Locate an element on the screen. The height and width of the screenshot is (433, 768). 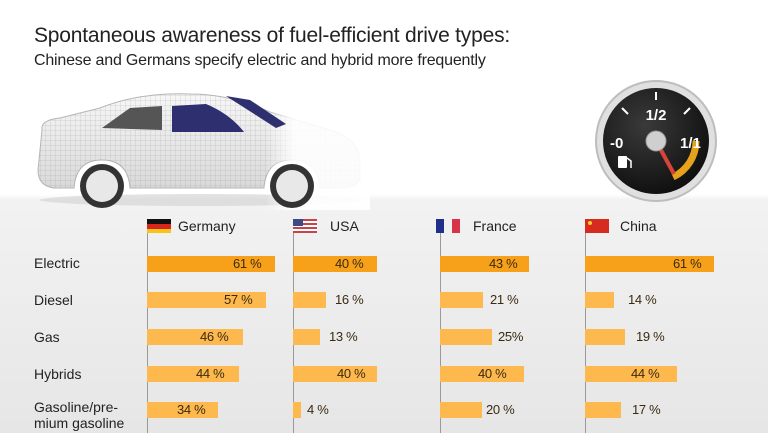
value-china-electric: 61 % is located at coordinates (687, 263).